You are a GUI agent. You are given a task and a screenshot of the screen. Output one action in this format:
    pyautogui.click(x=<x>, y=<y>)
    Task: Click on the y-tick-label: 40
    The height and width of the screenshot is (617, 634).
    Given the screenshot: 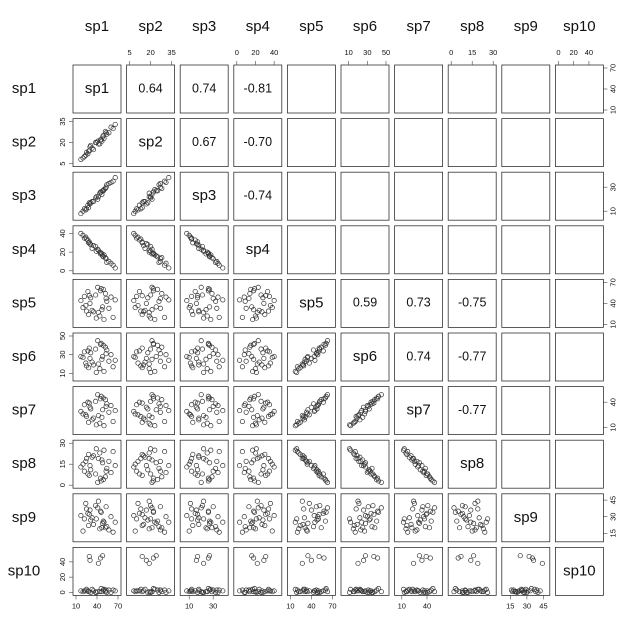 What is the action you would take?
    pyautogui.click(x=62, y=233)
    